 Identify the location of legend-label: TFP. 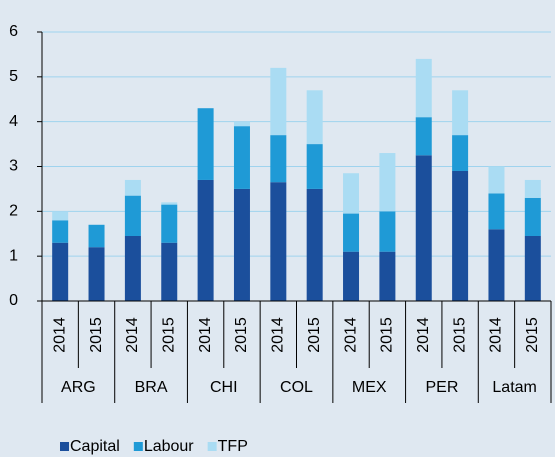
(233, 446).